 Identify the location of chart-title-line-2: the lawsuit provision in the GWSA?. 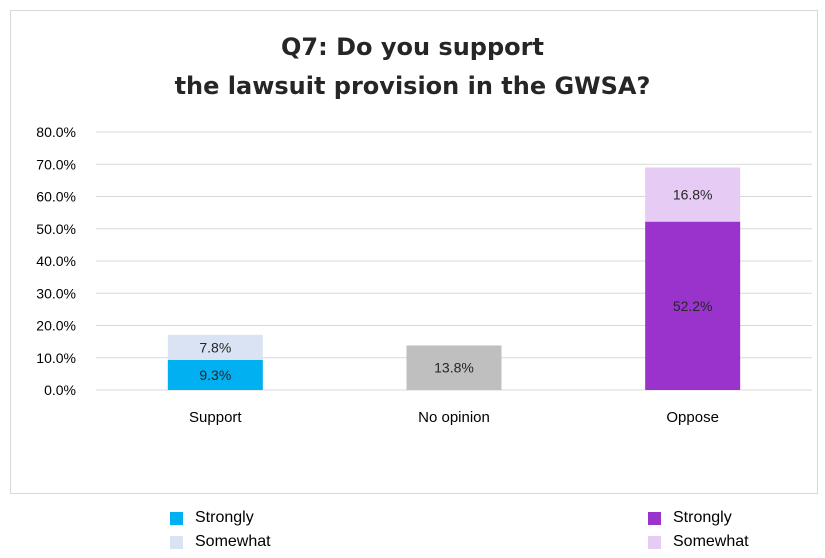
(412, 86).